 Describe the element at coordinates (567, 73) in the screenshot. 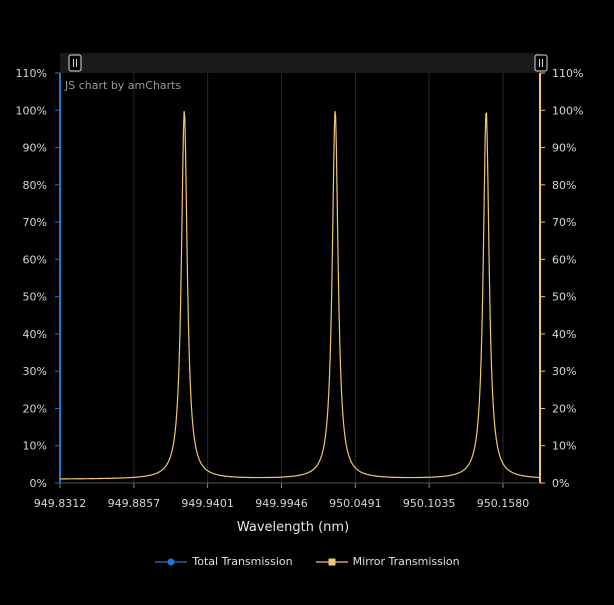

I see `y-tick-label-right: 110%` at that location.